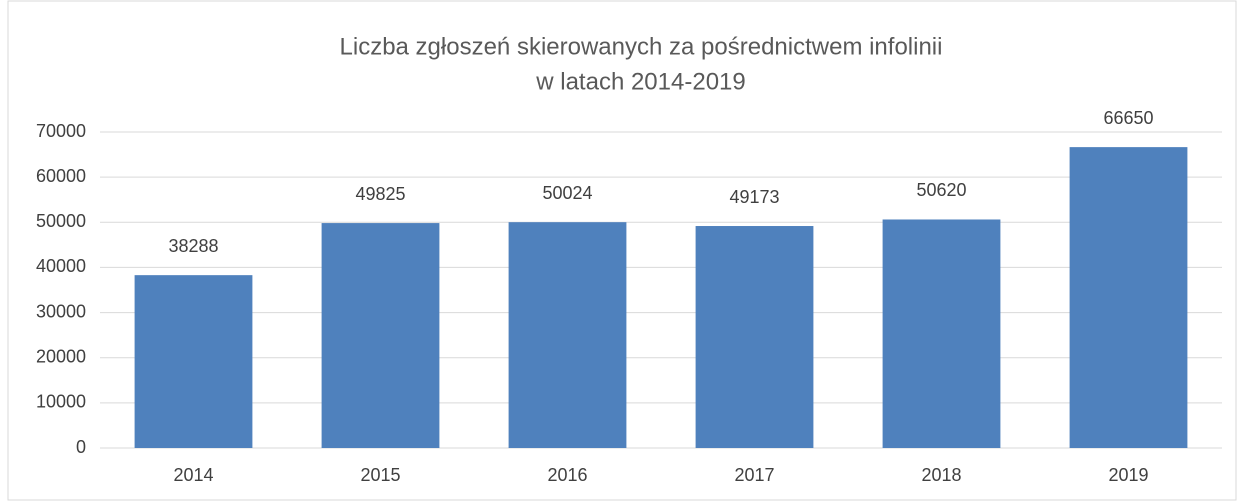 The image size is (1237, 501). I want to click on data-label: 66650, so click(1128, 118).